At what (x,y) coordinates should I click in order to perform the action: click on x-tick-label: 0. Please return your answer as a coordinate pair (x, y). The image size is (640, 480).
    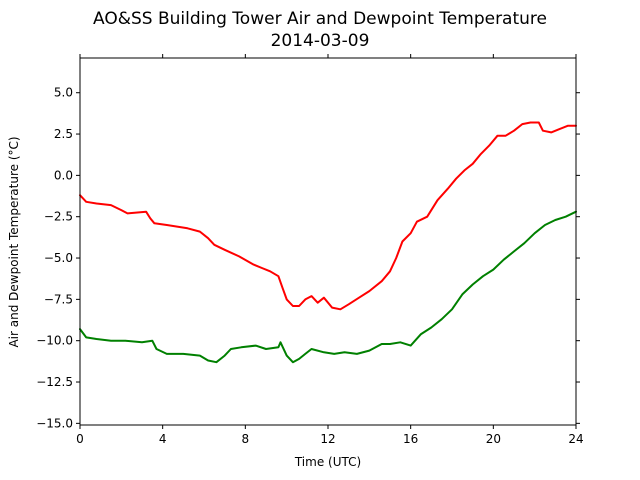
    Looking at the image, I should click on (80, 439).